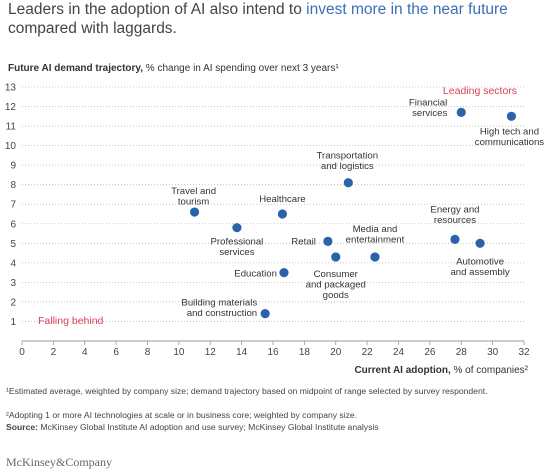  What do you see at coordinates (59, 462) in the screenshot?
I see `company-logo: McKinsey&Company` at bounding box center [59, 462].